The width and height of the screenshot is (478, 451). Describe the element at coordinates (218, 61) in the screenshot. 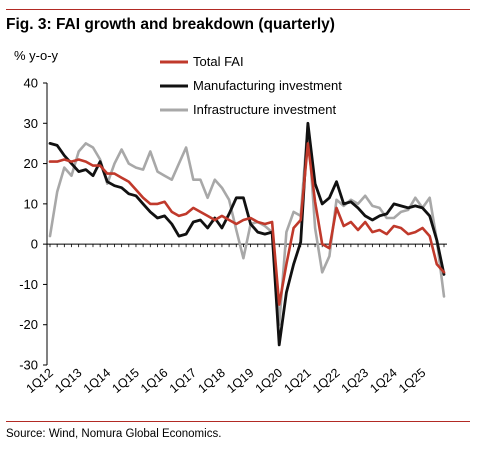

I see `legend-label: Total FAI` at that location.